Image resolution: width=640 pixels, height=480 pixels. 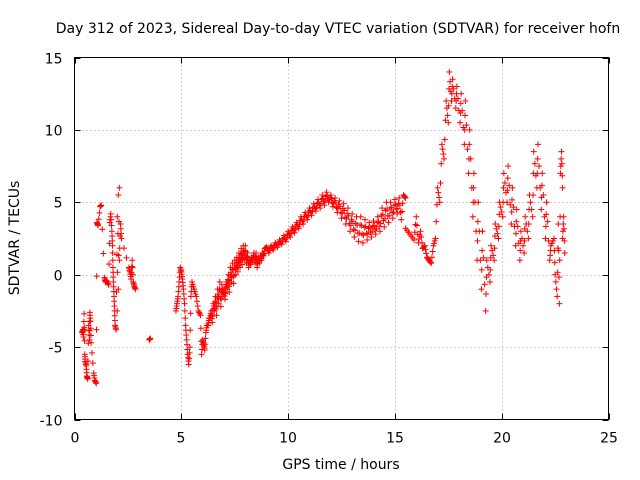 What do you see at coordinates (58, 277) in the screenshot?
I see `y-tick-label: 0` at bounding box center [58, 277].